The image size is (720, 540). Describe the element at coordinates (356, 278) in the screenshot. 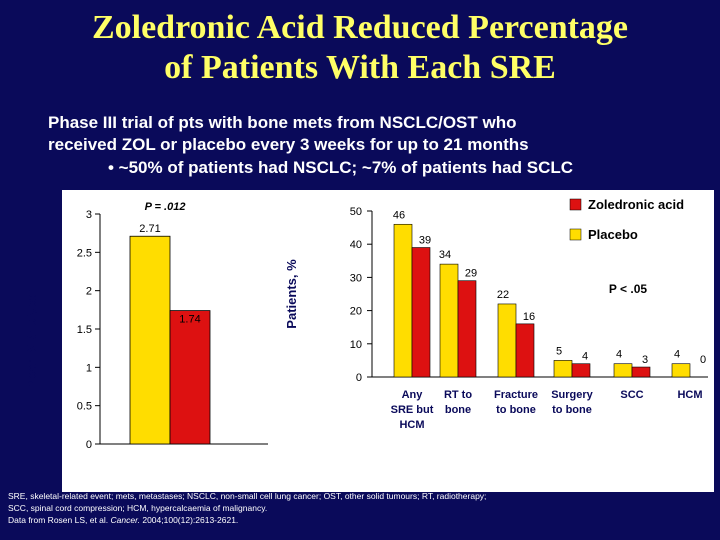

I see `chart2-y-tick-label: 30` at that location.